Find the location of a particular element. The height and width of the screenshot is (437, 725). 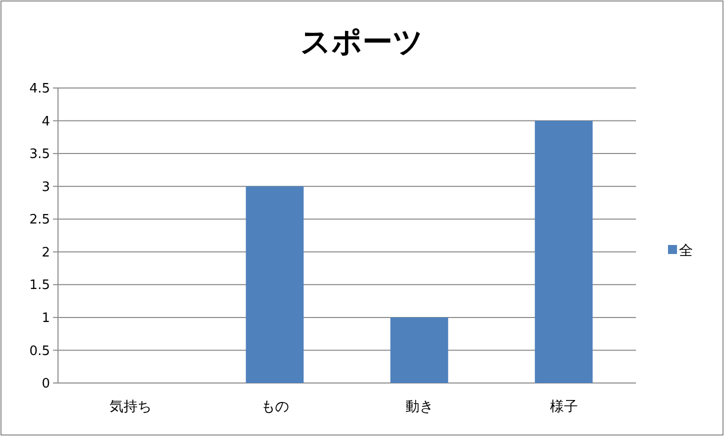

y-tick-label: 1.5 is located at coordinates (39, 286).